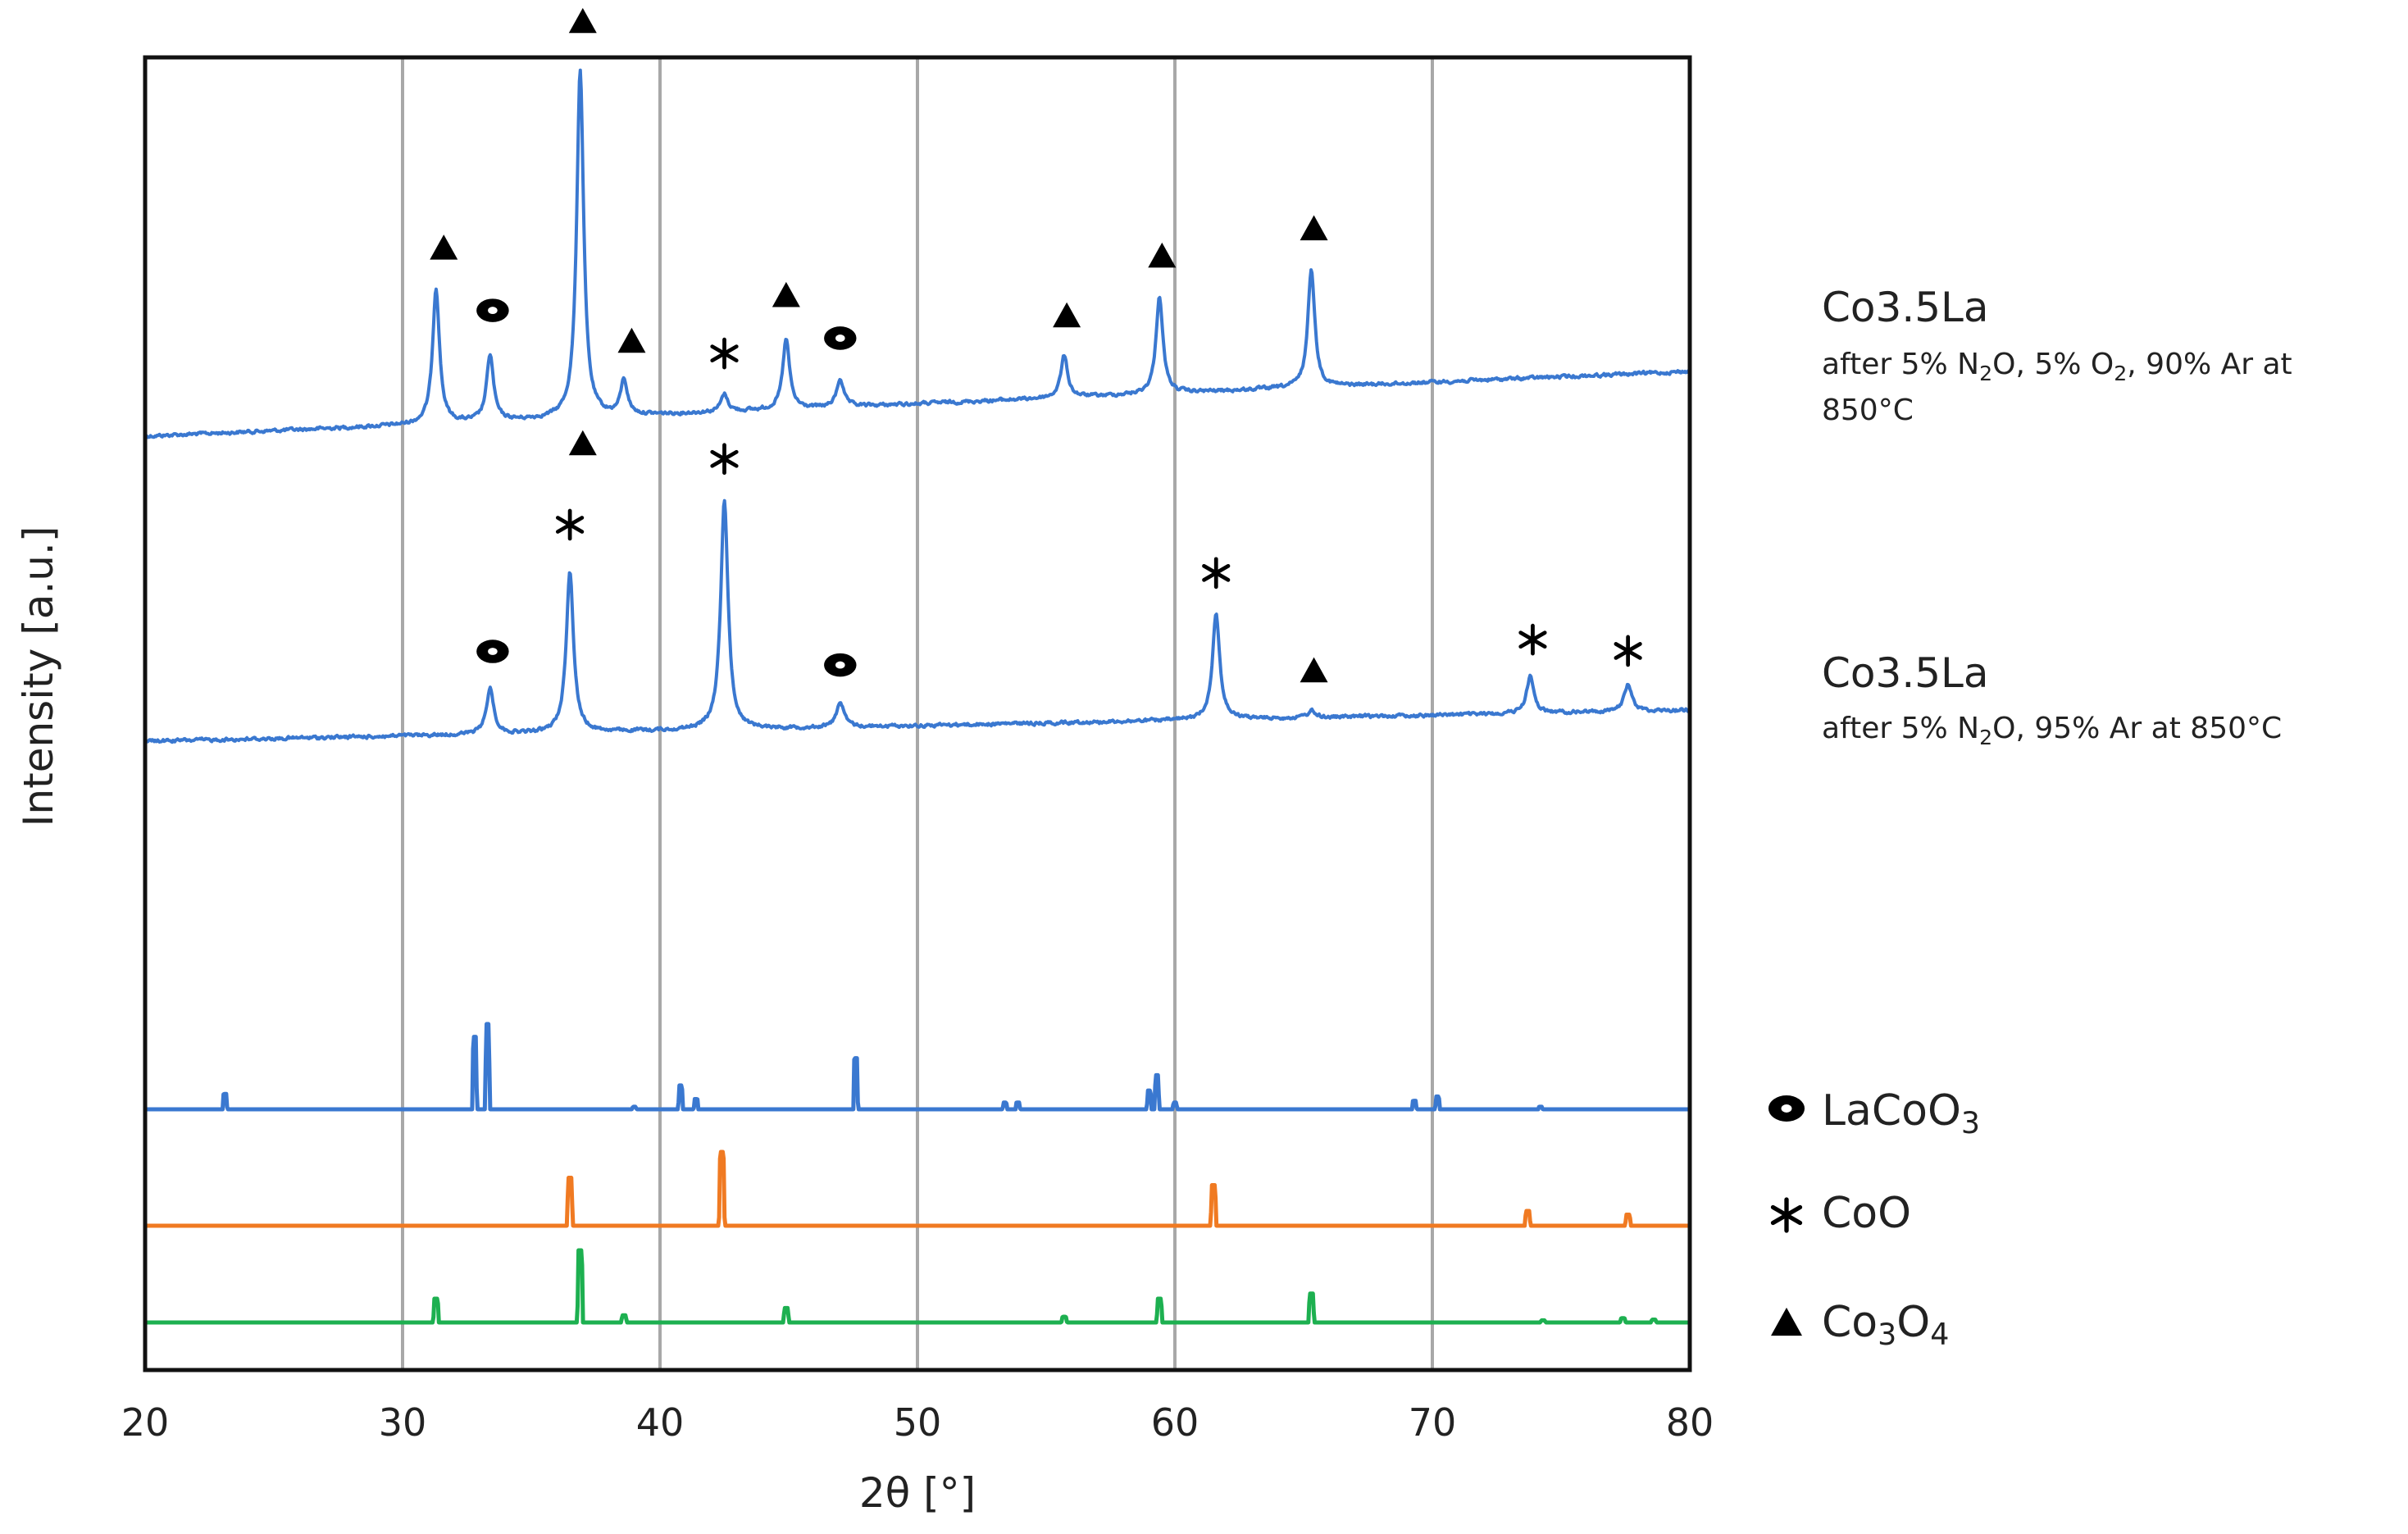  What do you see at coordinates (1841, 1213) in the screenshot?
I see `legend-item-coo: CoO` at bounding box center [1841, 1213].